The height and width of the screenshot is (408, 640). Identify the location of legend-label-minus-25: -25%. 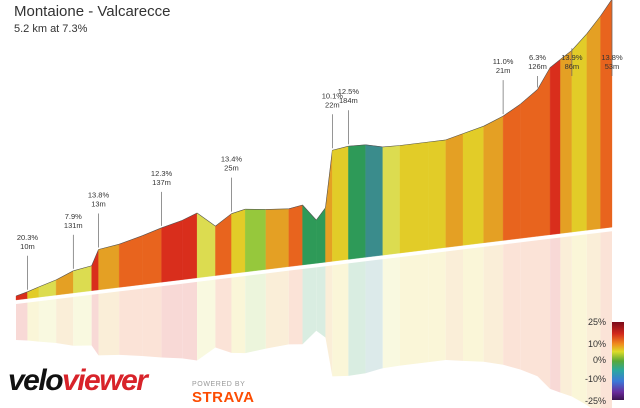
(595, 401).